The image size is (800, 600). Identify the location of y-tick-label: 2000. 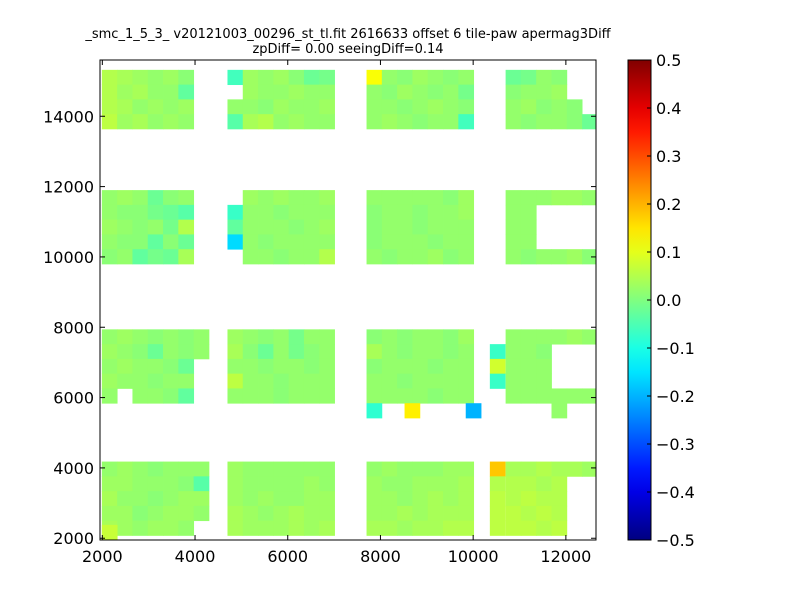
(73, 538).